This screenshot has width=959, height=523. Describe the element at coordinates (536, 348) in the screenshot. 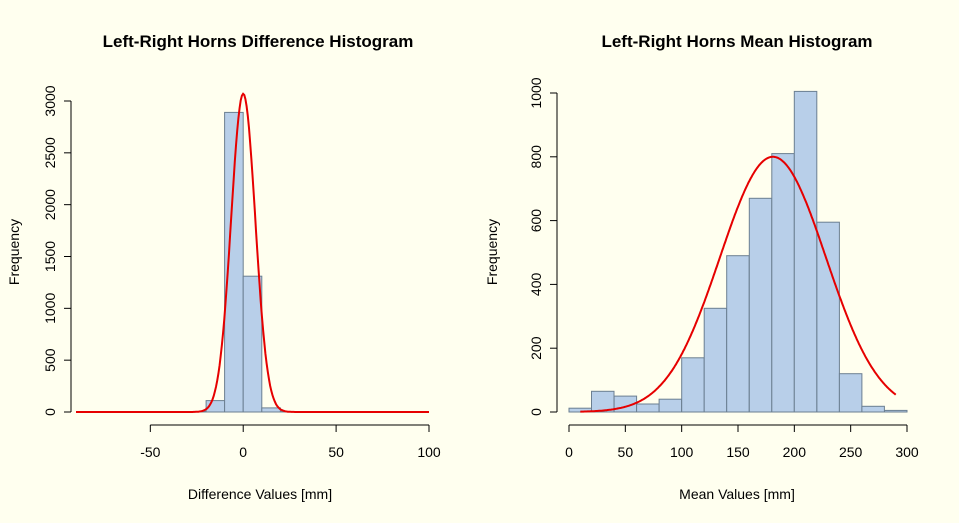

I see `y-tick-label: 200` at that location.